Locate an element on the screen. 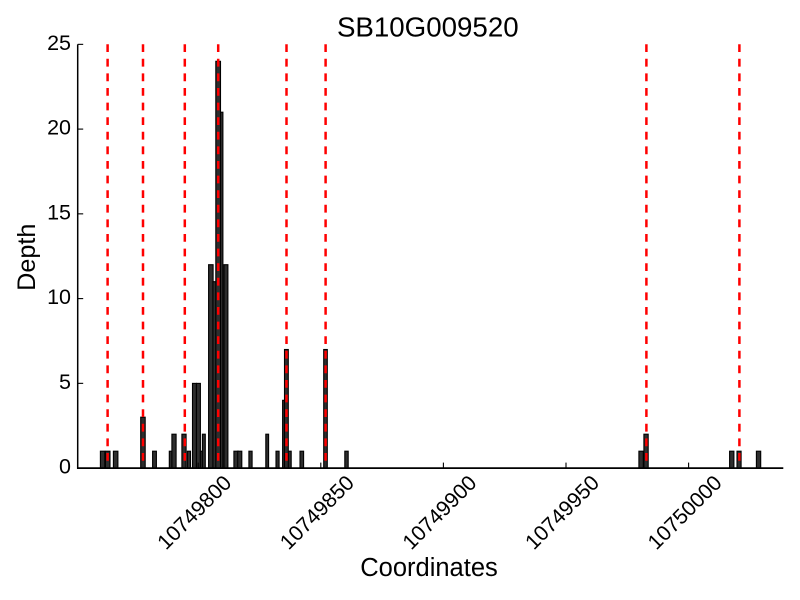 The height and width of the screenshot is (600, 800). svg-text: 20 is located at coordinates (59, 128).